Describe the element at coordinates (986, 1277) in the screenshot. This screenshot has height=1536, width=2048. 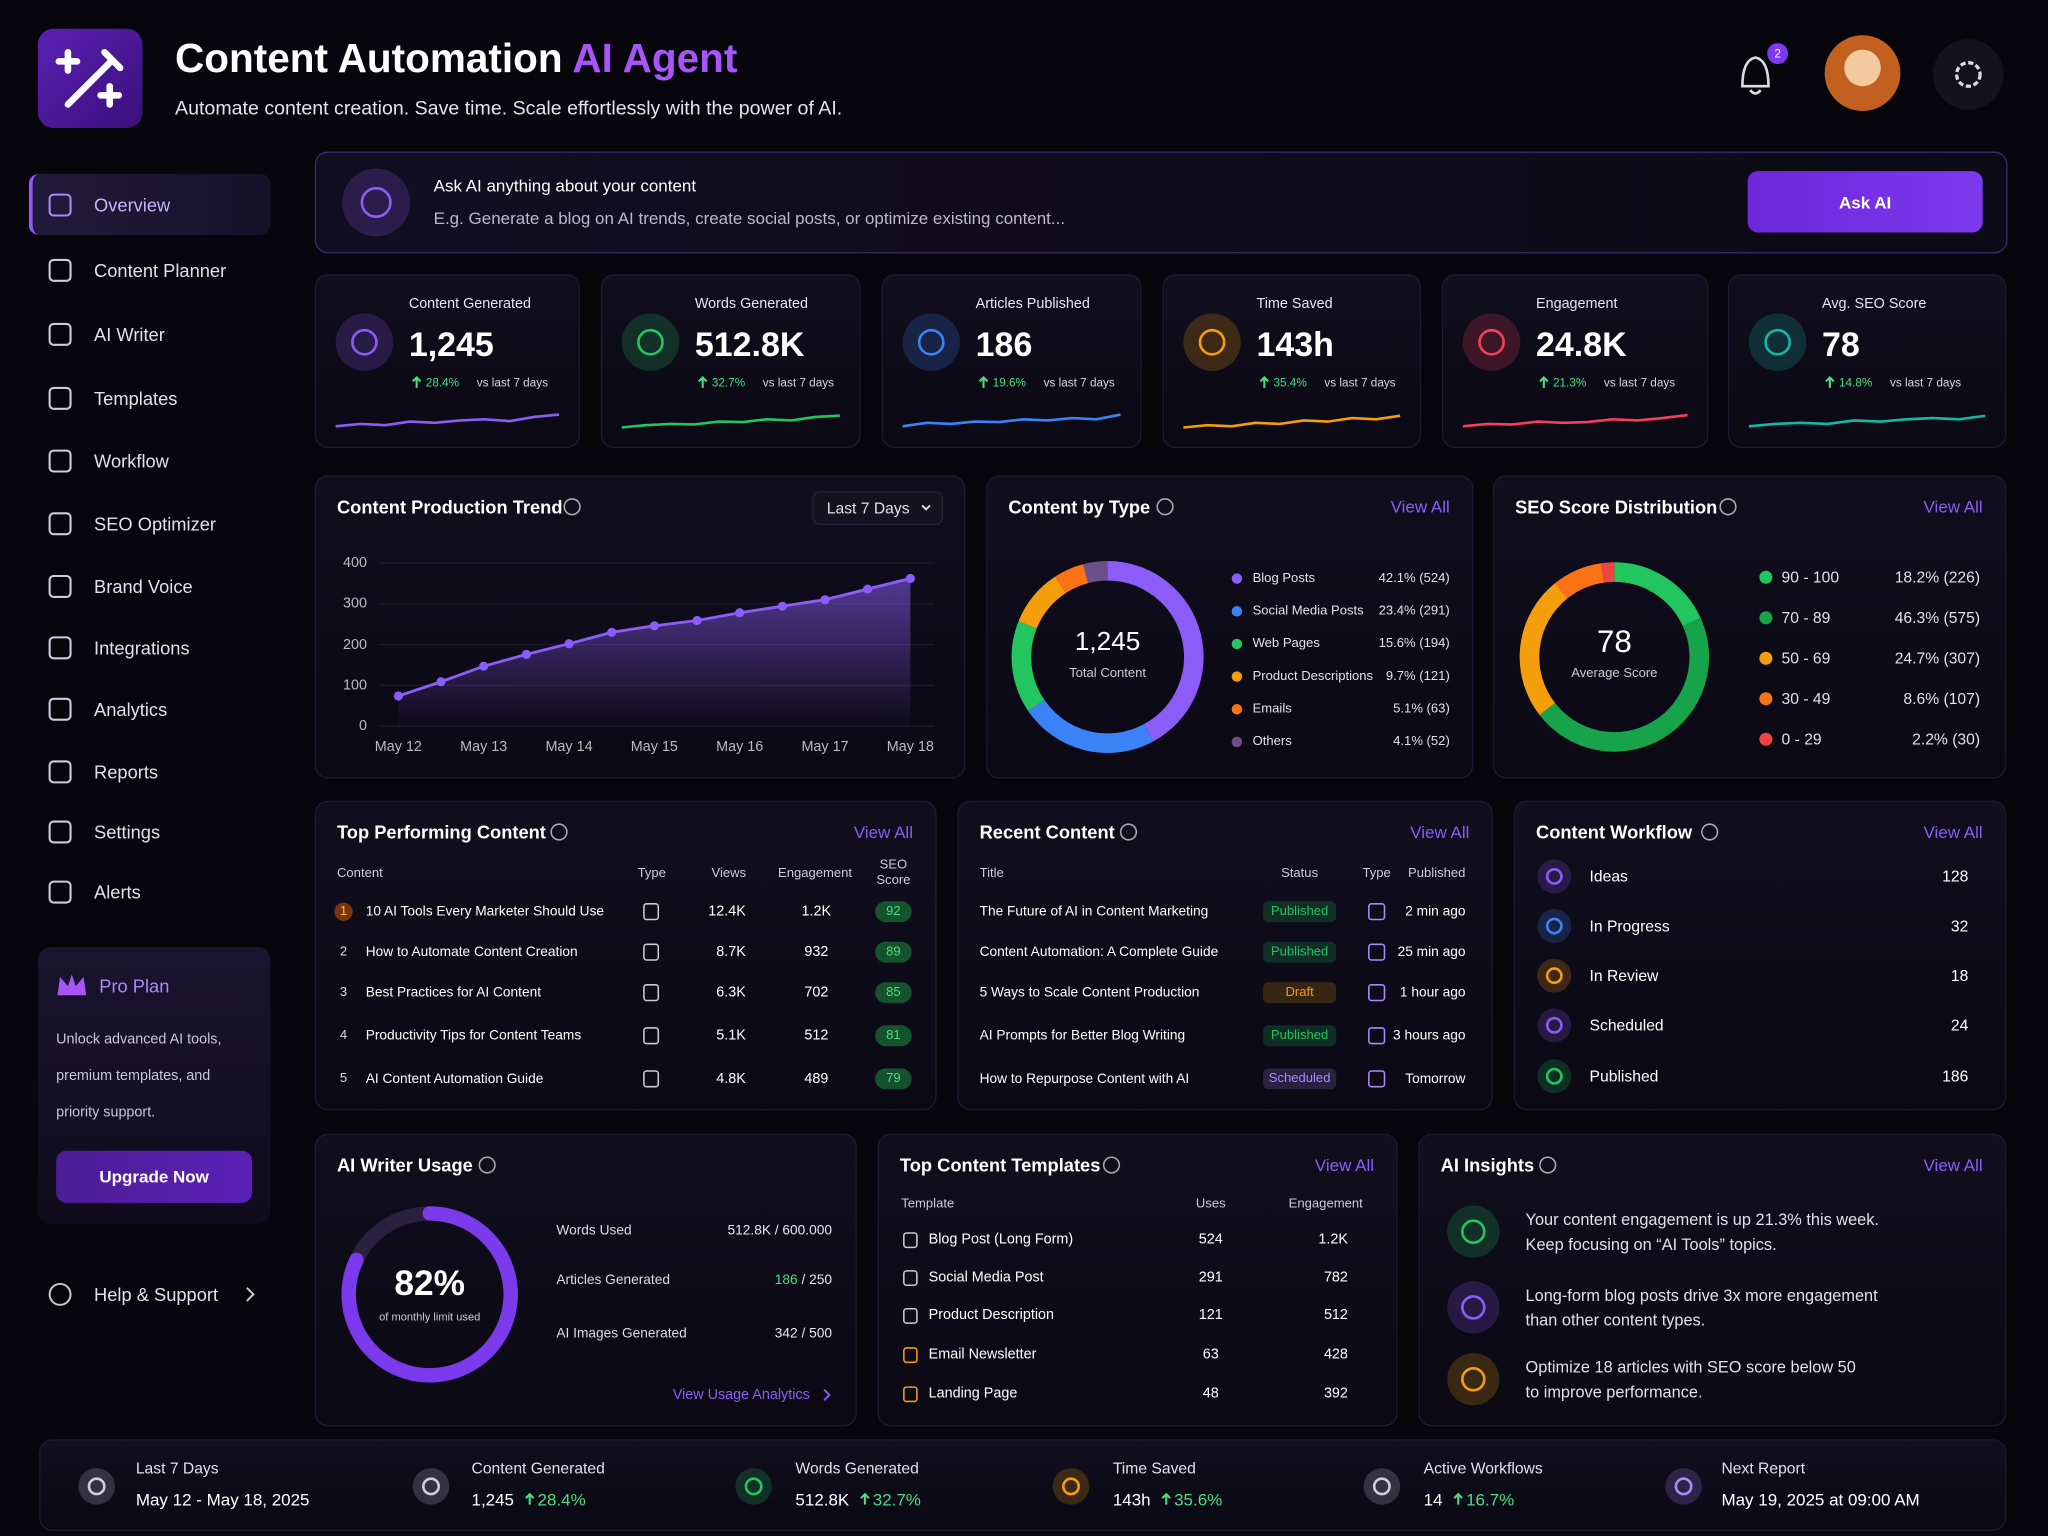
I see `template-name: Social Media Post` at that location.